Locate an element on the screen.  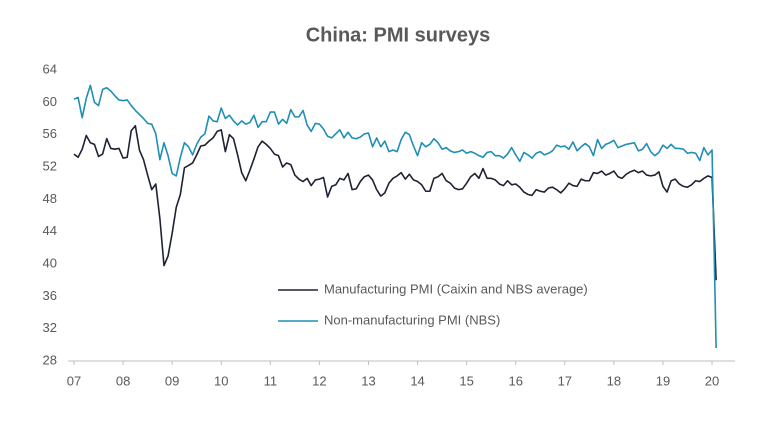
legend-label: Non-manufacturing PMI (NBS) is located at coordinates (412, 319).